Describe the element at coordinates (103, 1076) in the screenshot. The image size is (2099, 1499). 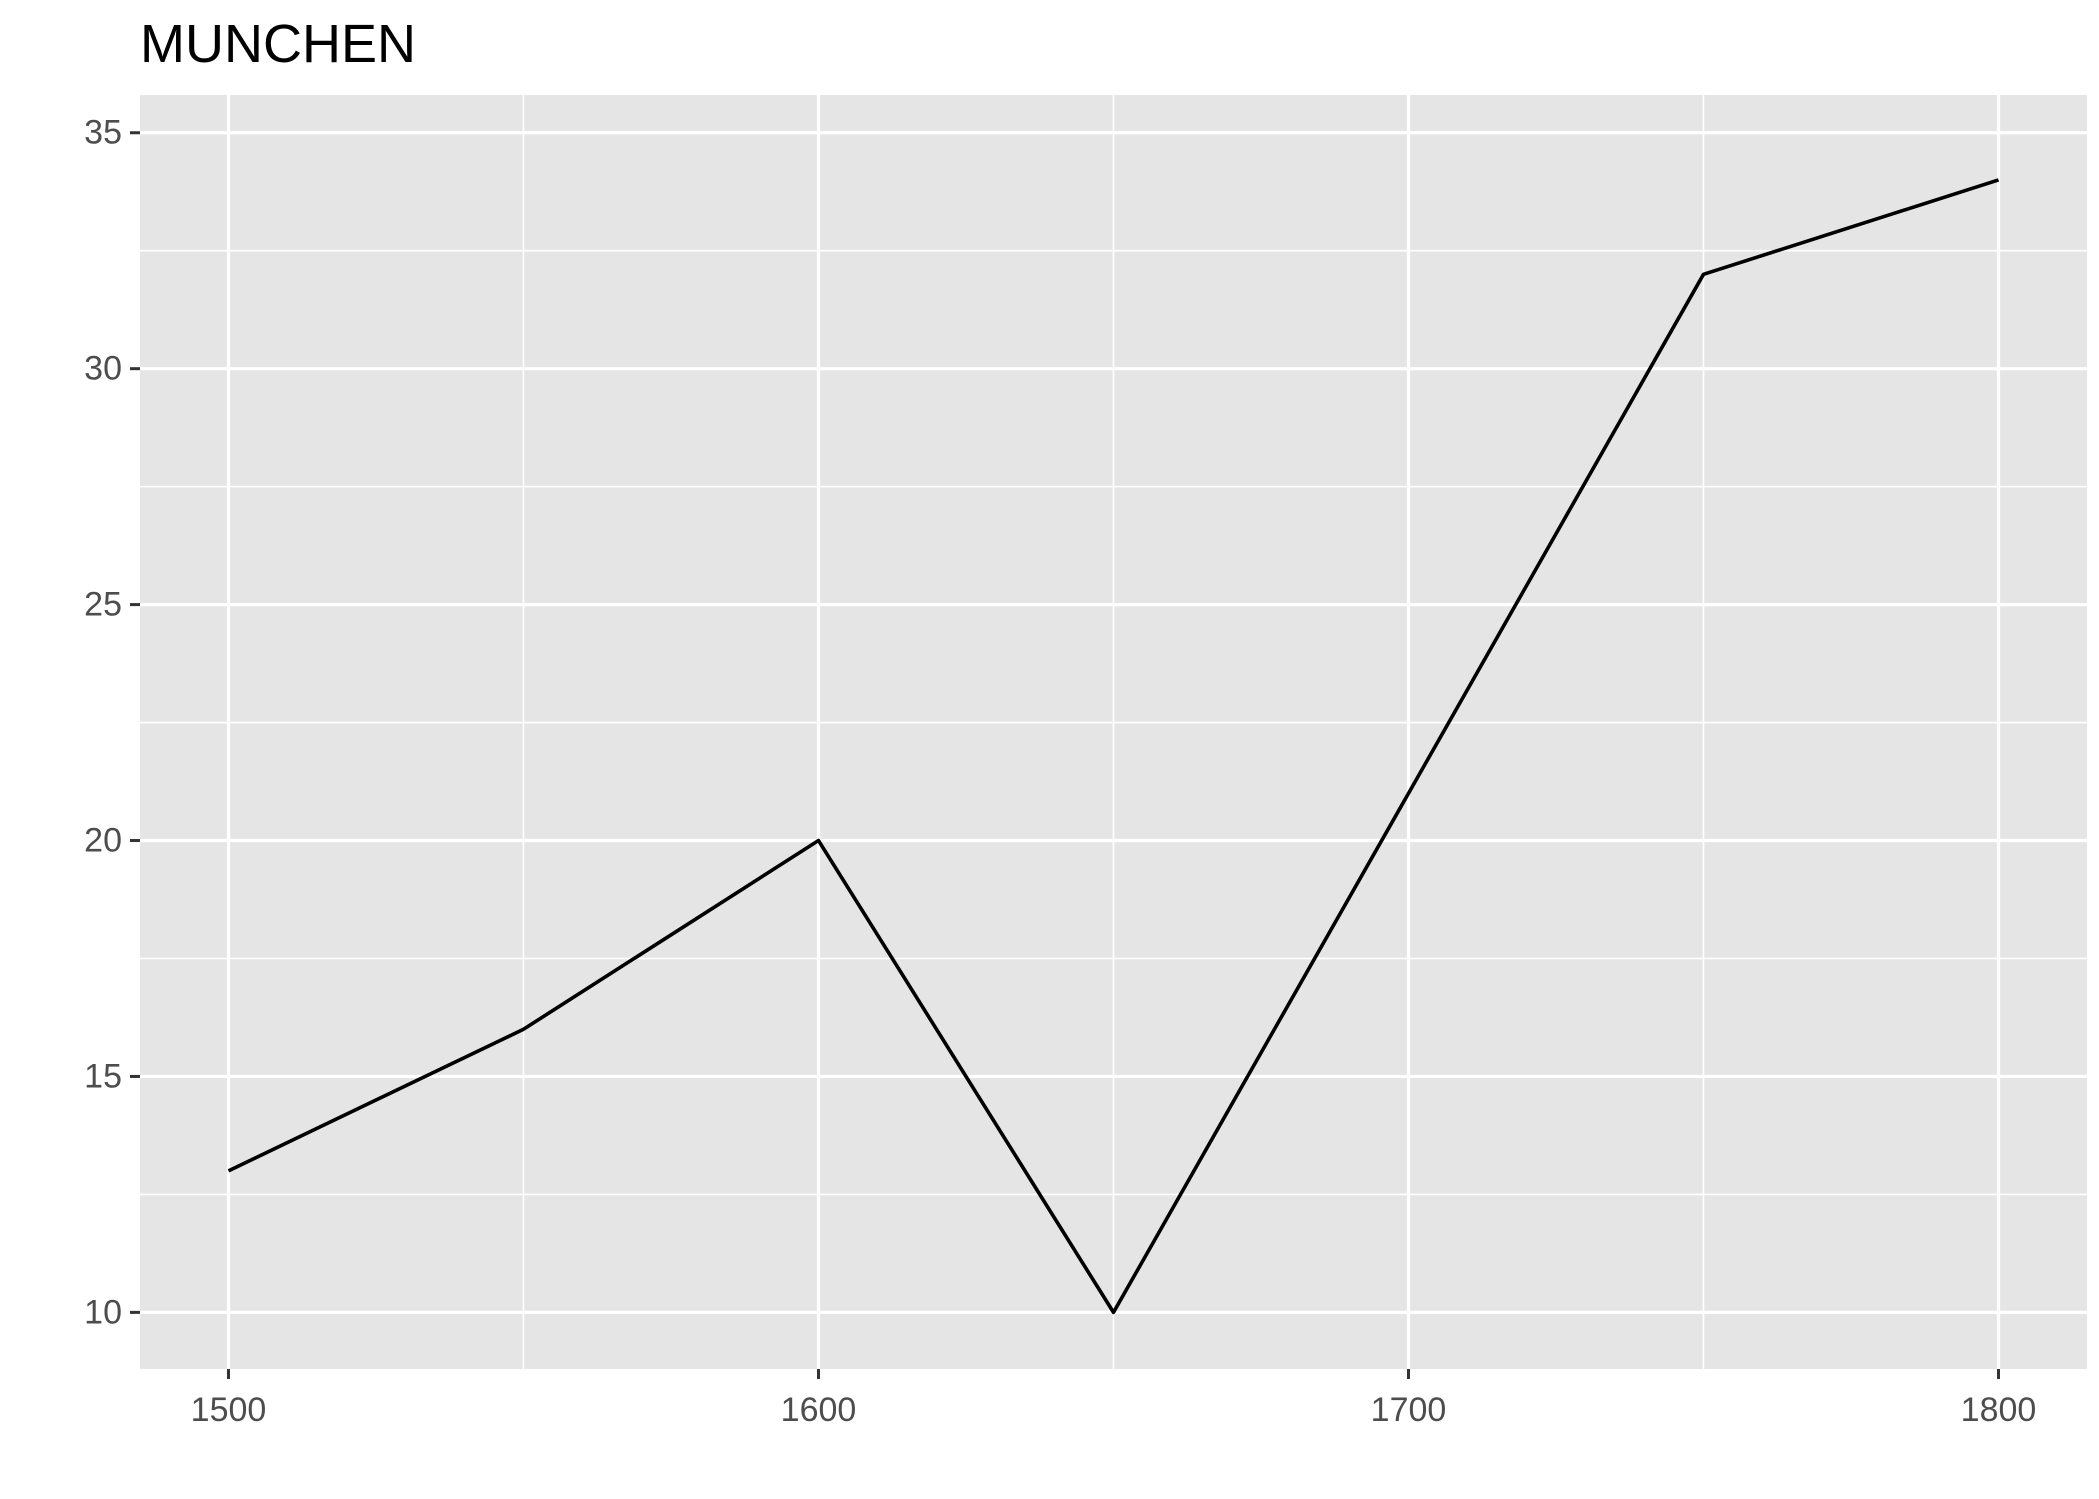
I see `y-tick-label: 15` at that location.